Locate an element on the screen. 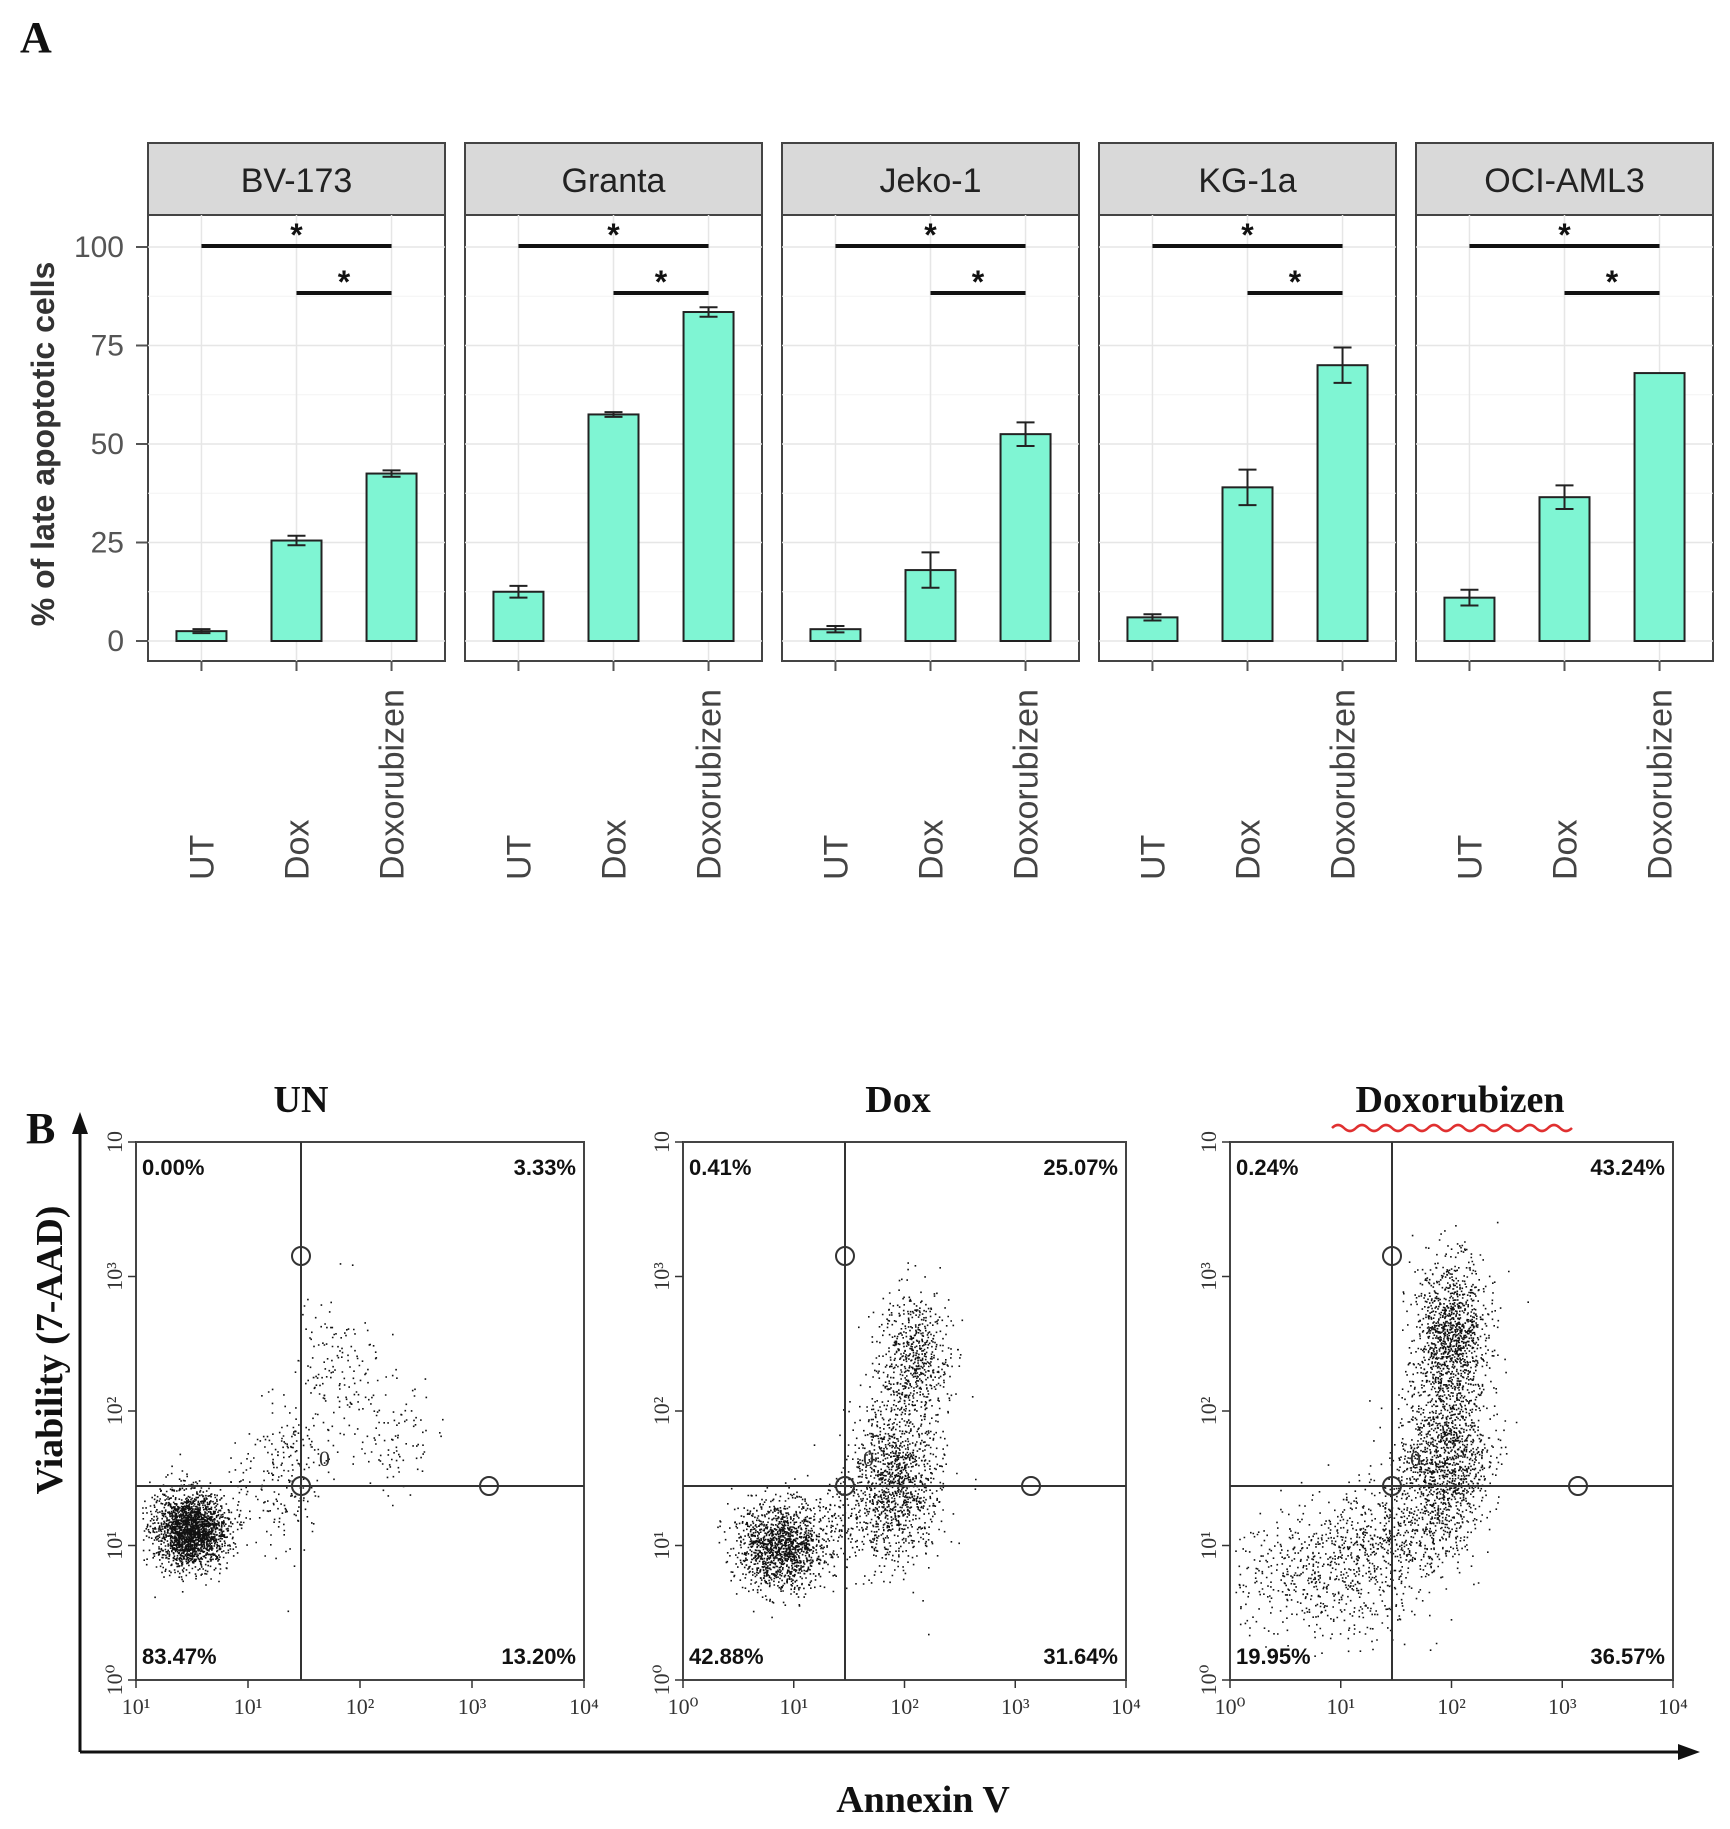 The width and height of the screenshot is (1730, 1829). x-log-tick-label: 10⁰ is located at coordinates (1230, 1706).